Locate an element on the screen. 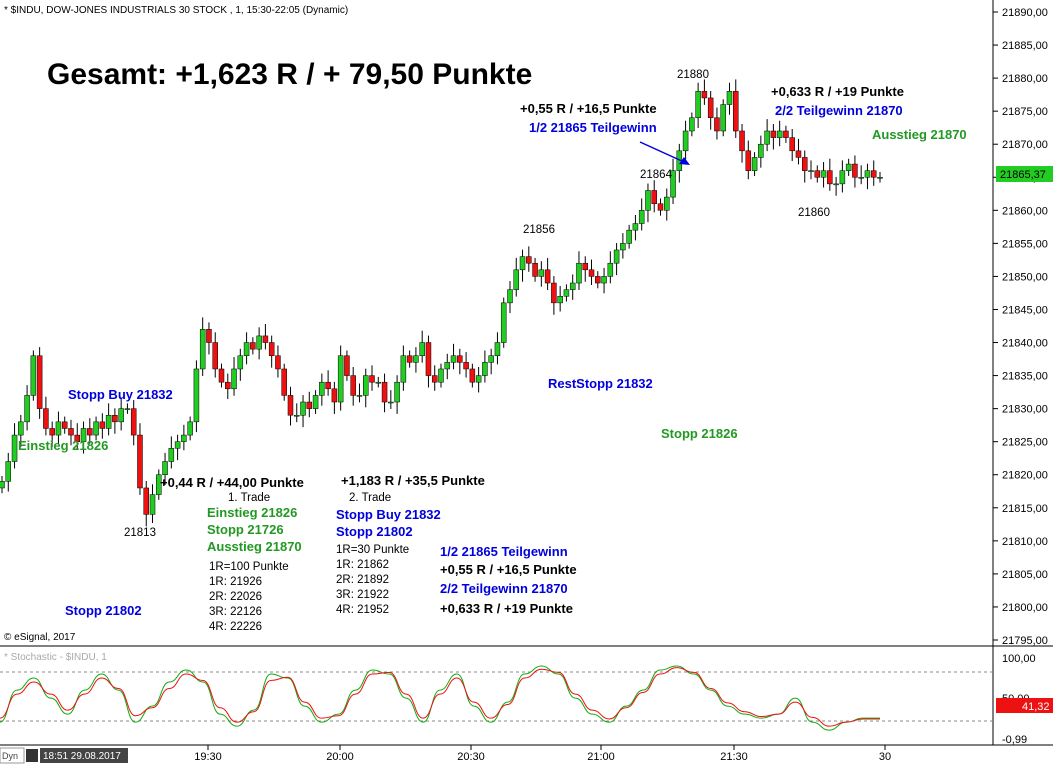 This screenshot has width=1053, height=770. trade1-title: 1. Trade is located at coordinates (249, 498).